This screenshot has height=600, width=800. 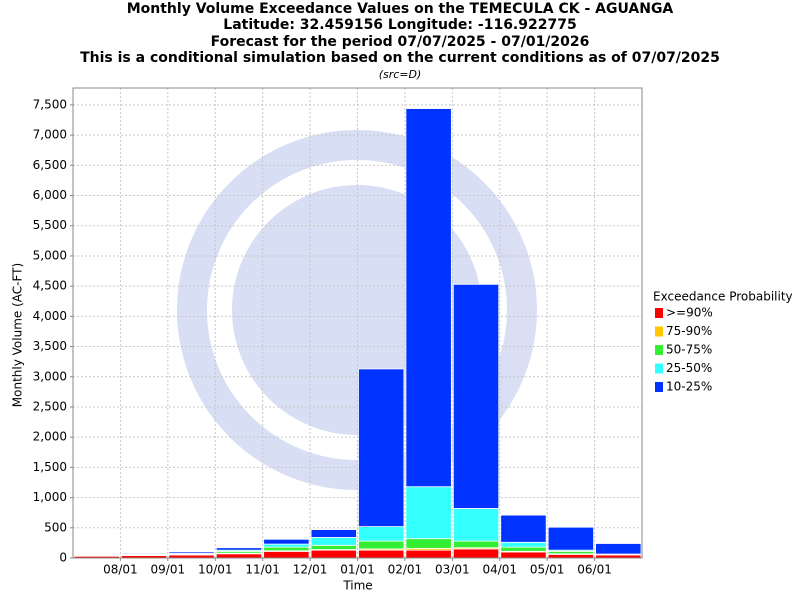 What do you see at coordinates (452, 570) in the screenshot?
I see `x-tick-label: 03/01` at bounding box center [452, 570].